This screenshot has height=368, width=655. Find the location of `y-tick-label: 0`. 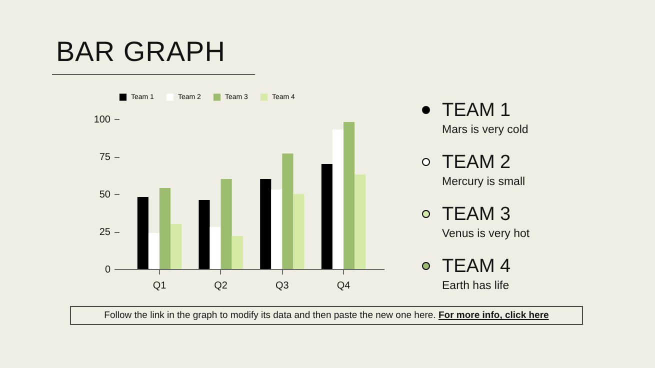

y-tick-label: 0 is located at coordinates (107, 270).